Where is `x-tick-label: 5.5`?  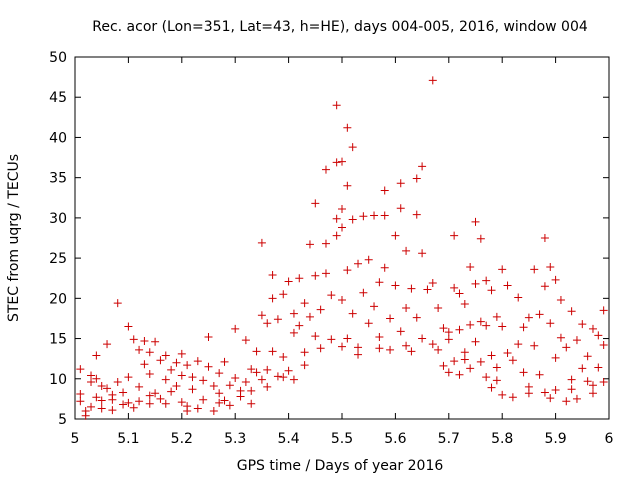
x-tick-label: 5.5 is located at coordinates (342, 439).